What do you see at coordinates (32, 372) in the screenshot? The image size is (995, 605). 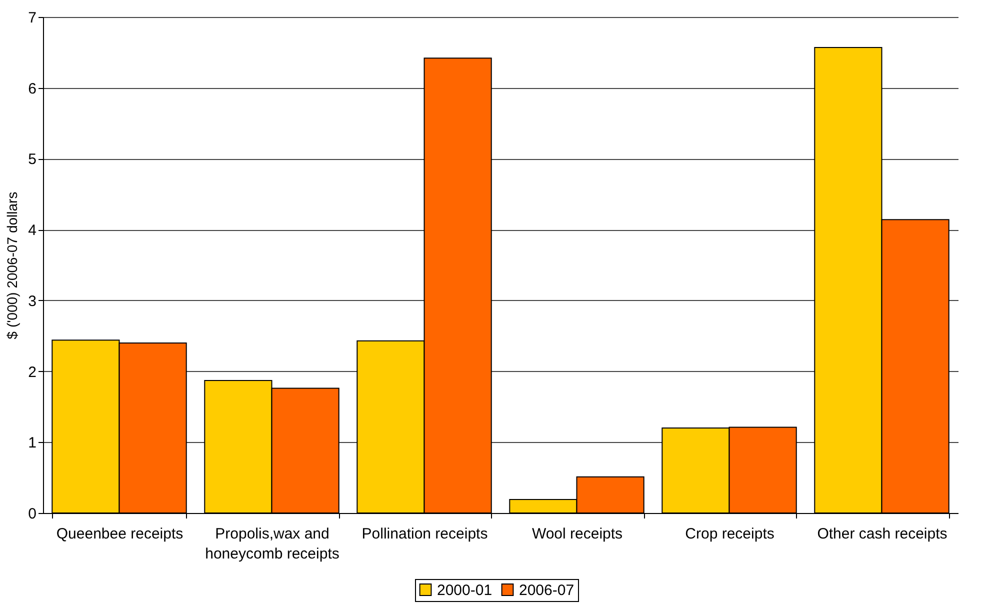 I see `y-tick-label: 2` at bounding box center [32, 372].